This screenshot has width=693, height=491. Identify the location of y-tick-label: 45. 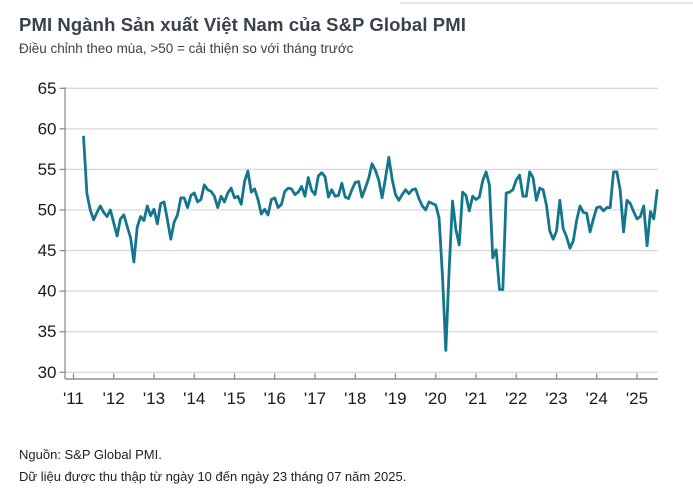
(47, 250).